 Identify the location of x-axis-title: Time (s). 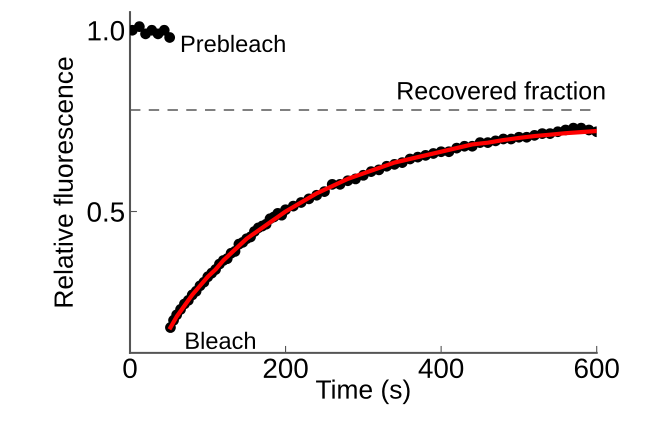
(363, 391).